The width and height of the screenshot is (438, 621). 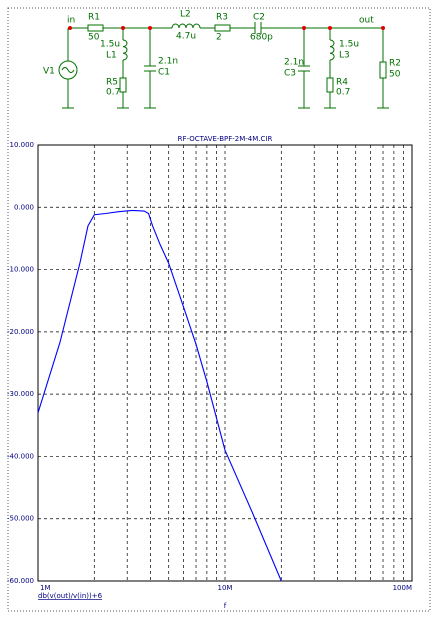 I want to click on y-tick-label: -50.000, so click(x=20, y=519).